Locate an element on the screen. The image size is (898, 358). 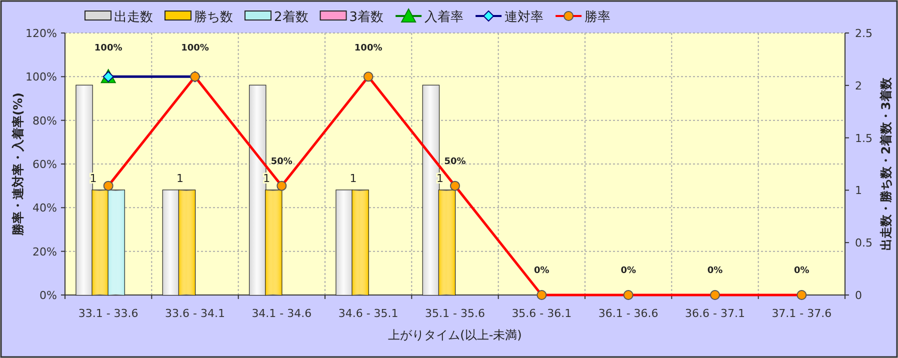
x-tick-label: 36.6 - 37.1 is located at coordinates (715, 313).